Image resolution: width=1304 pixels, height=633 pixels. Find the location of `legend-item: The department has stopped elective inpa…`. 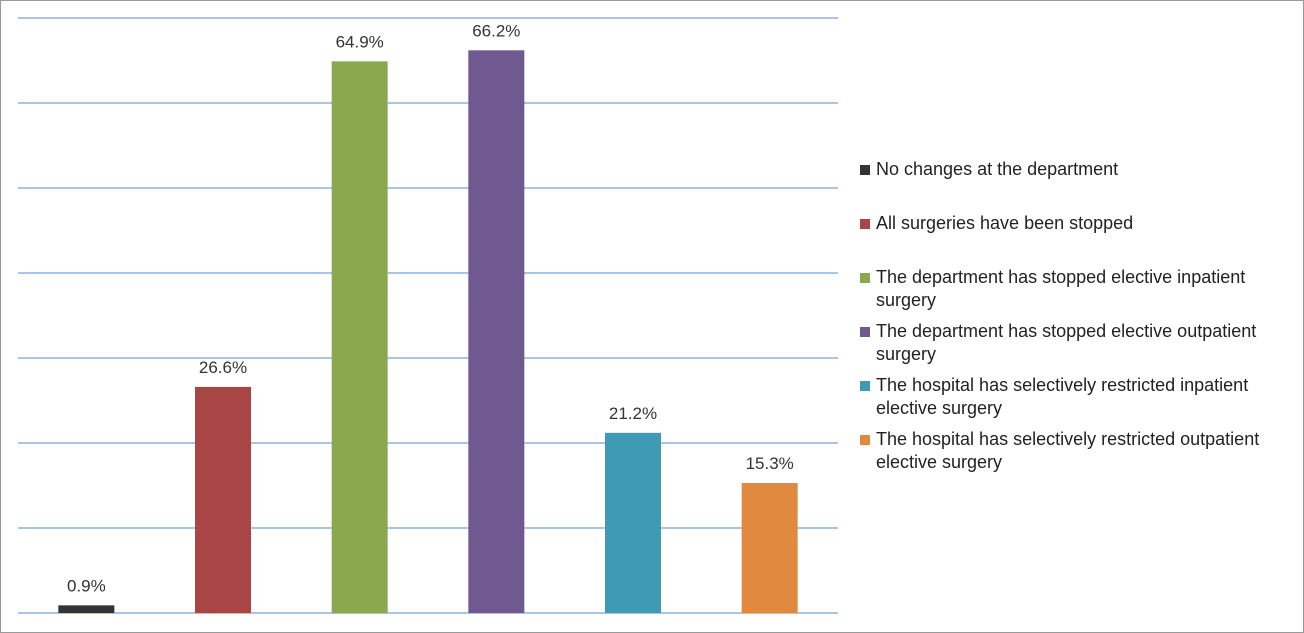

legend-item: The department has stopped elective inpa… is located at coordinates (1076, 293).